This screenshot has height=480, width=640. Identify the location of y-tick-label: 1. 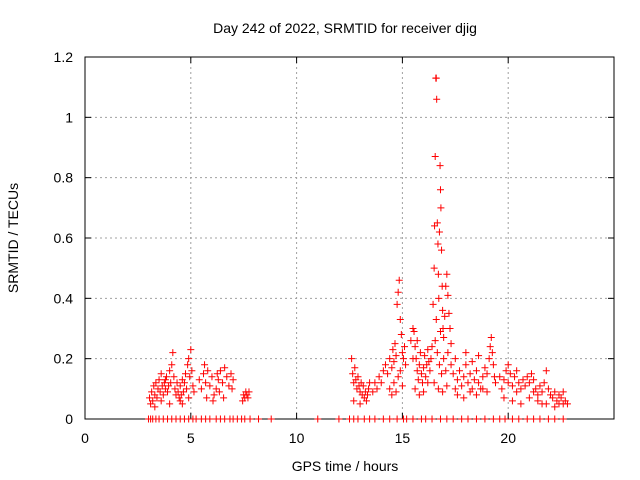
(69, 117).